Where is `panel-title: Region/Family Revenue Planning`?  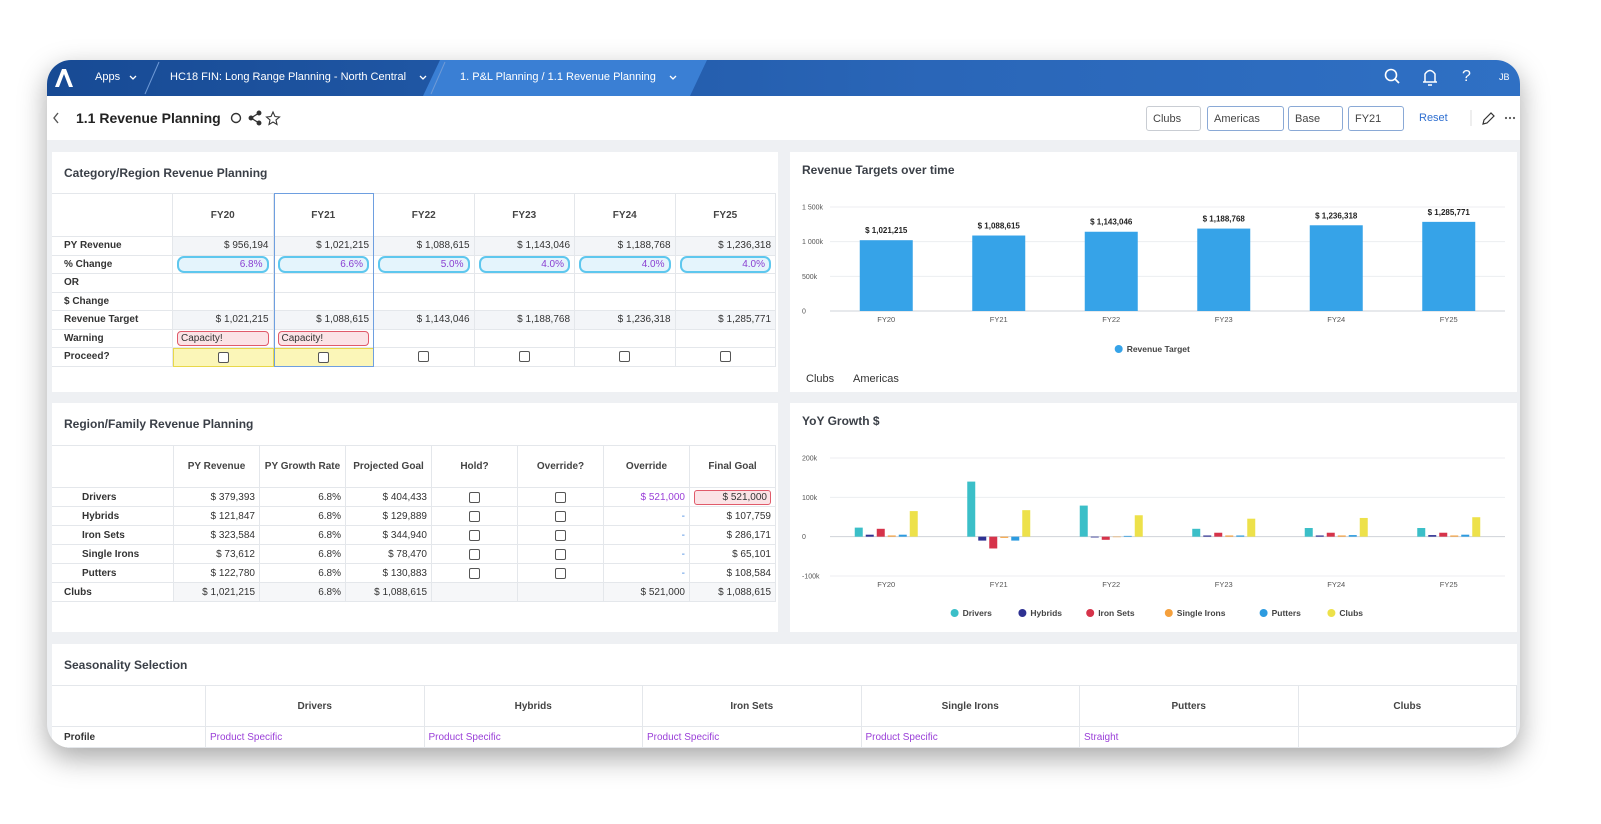
panel-title: Region/Family Revenue Planning is located at coordinates (159, 424).